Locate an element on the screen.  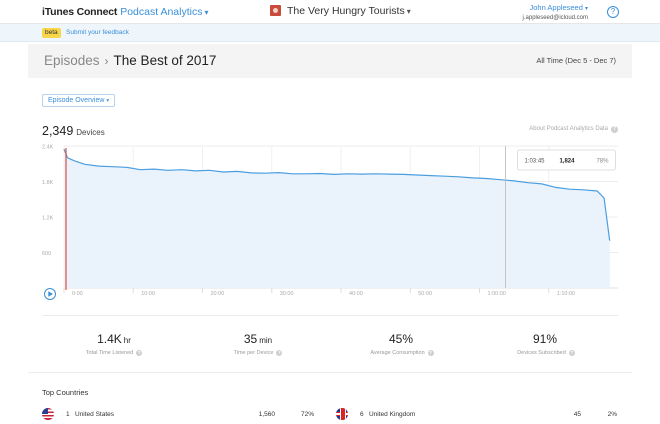
tooltip-percent: 78% is located at coordinates (602, 162).